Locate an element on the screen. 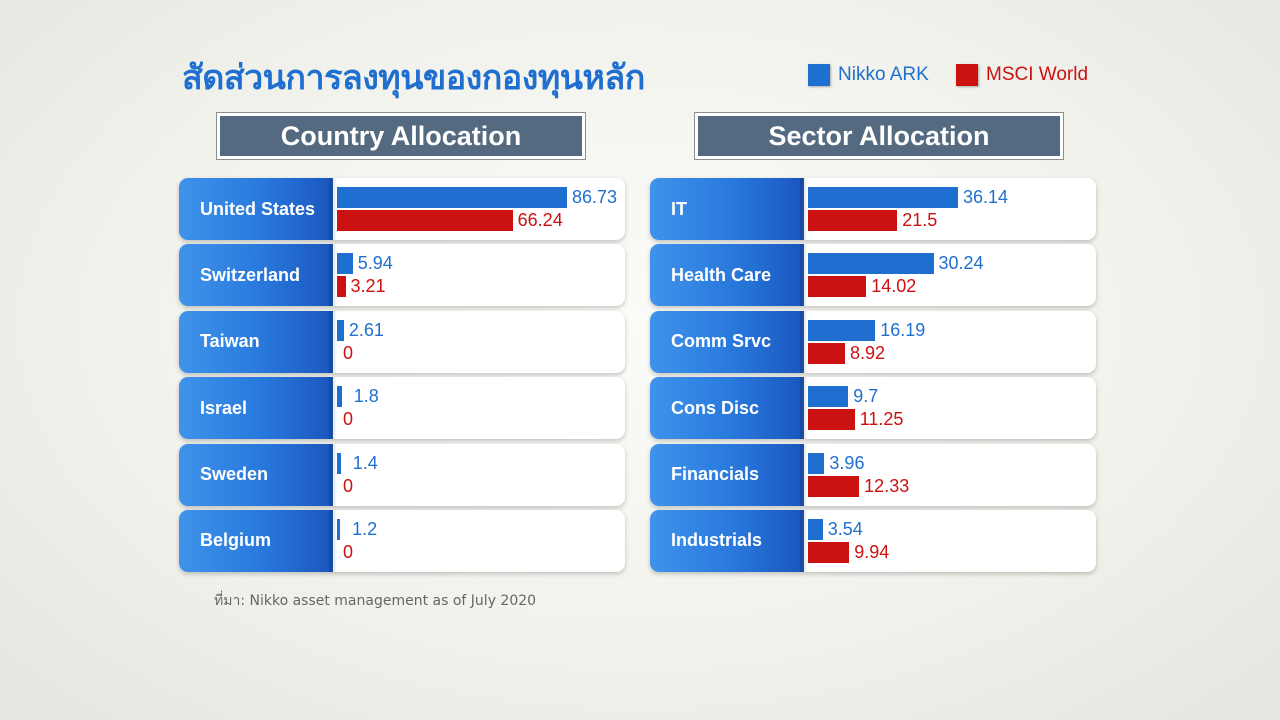 The image size is (1280, 720). country-value-label-nikko: 2.61 is located at coordinates (366, 329).